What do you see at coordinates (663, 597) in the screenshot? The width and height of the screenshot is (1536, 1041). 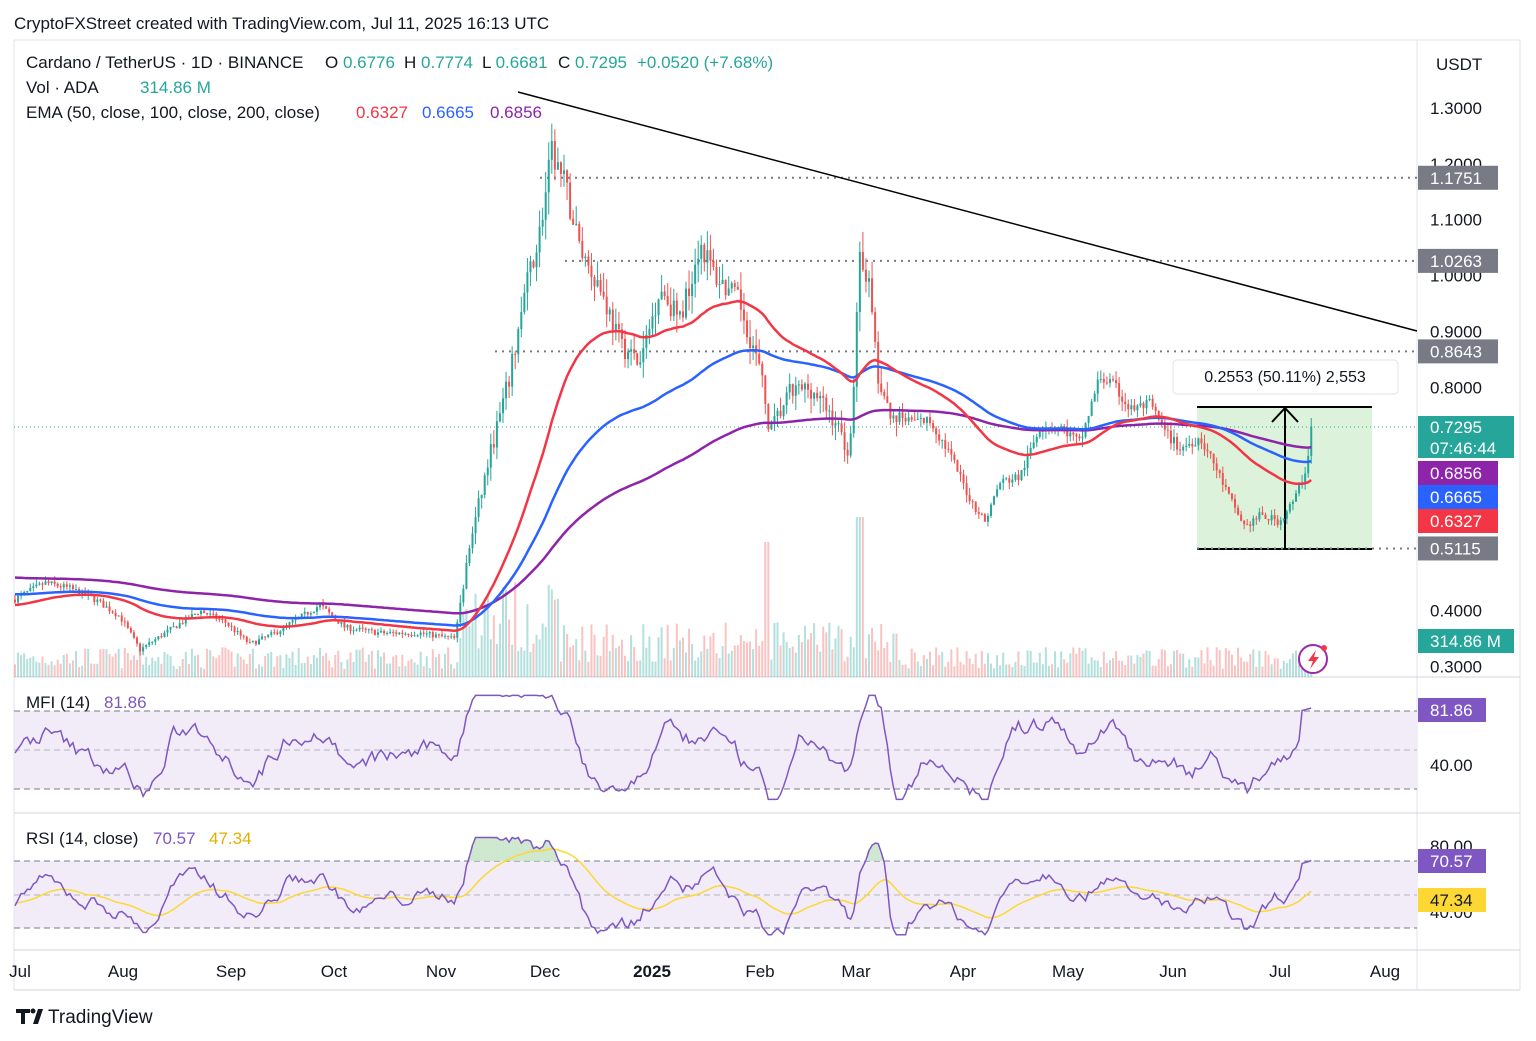 I see `volume-bars` at bounding box center [663, 597].